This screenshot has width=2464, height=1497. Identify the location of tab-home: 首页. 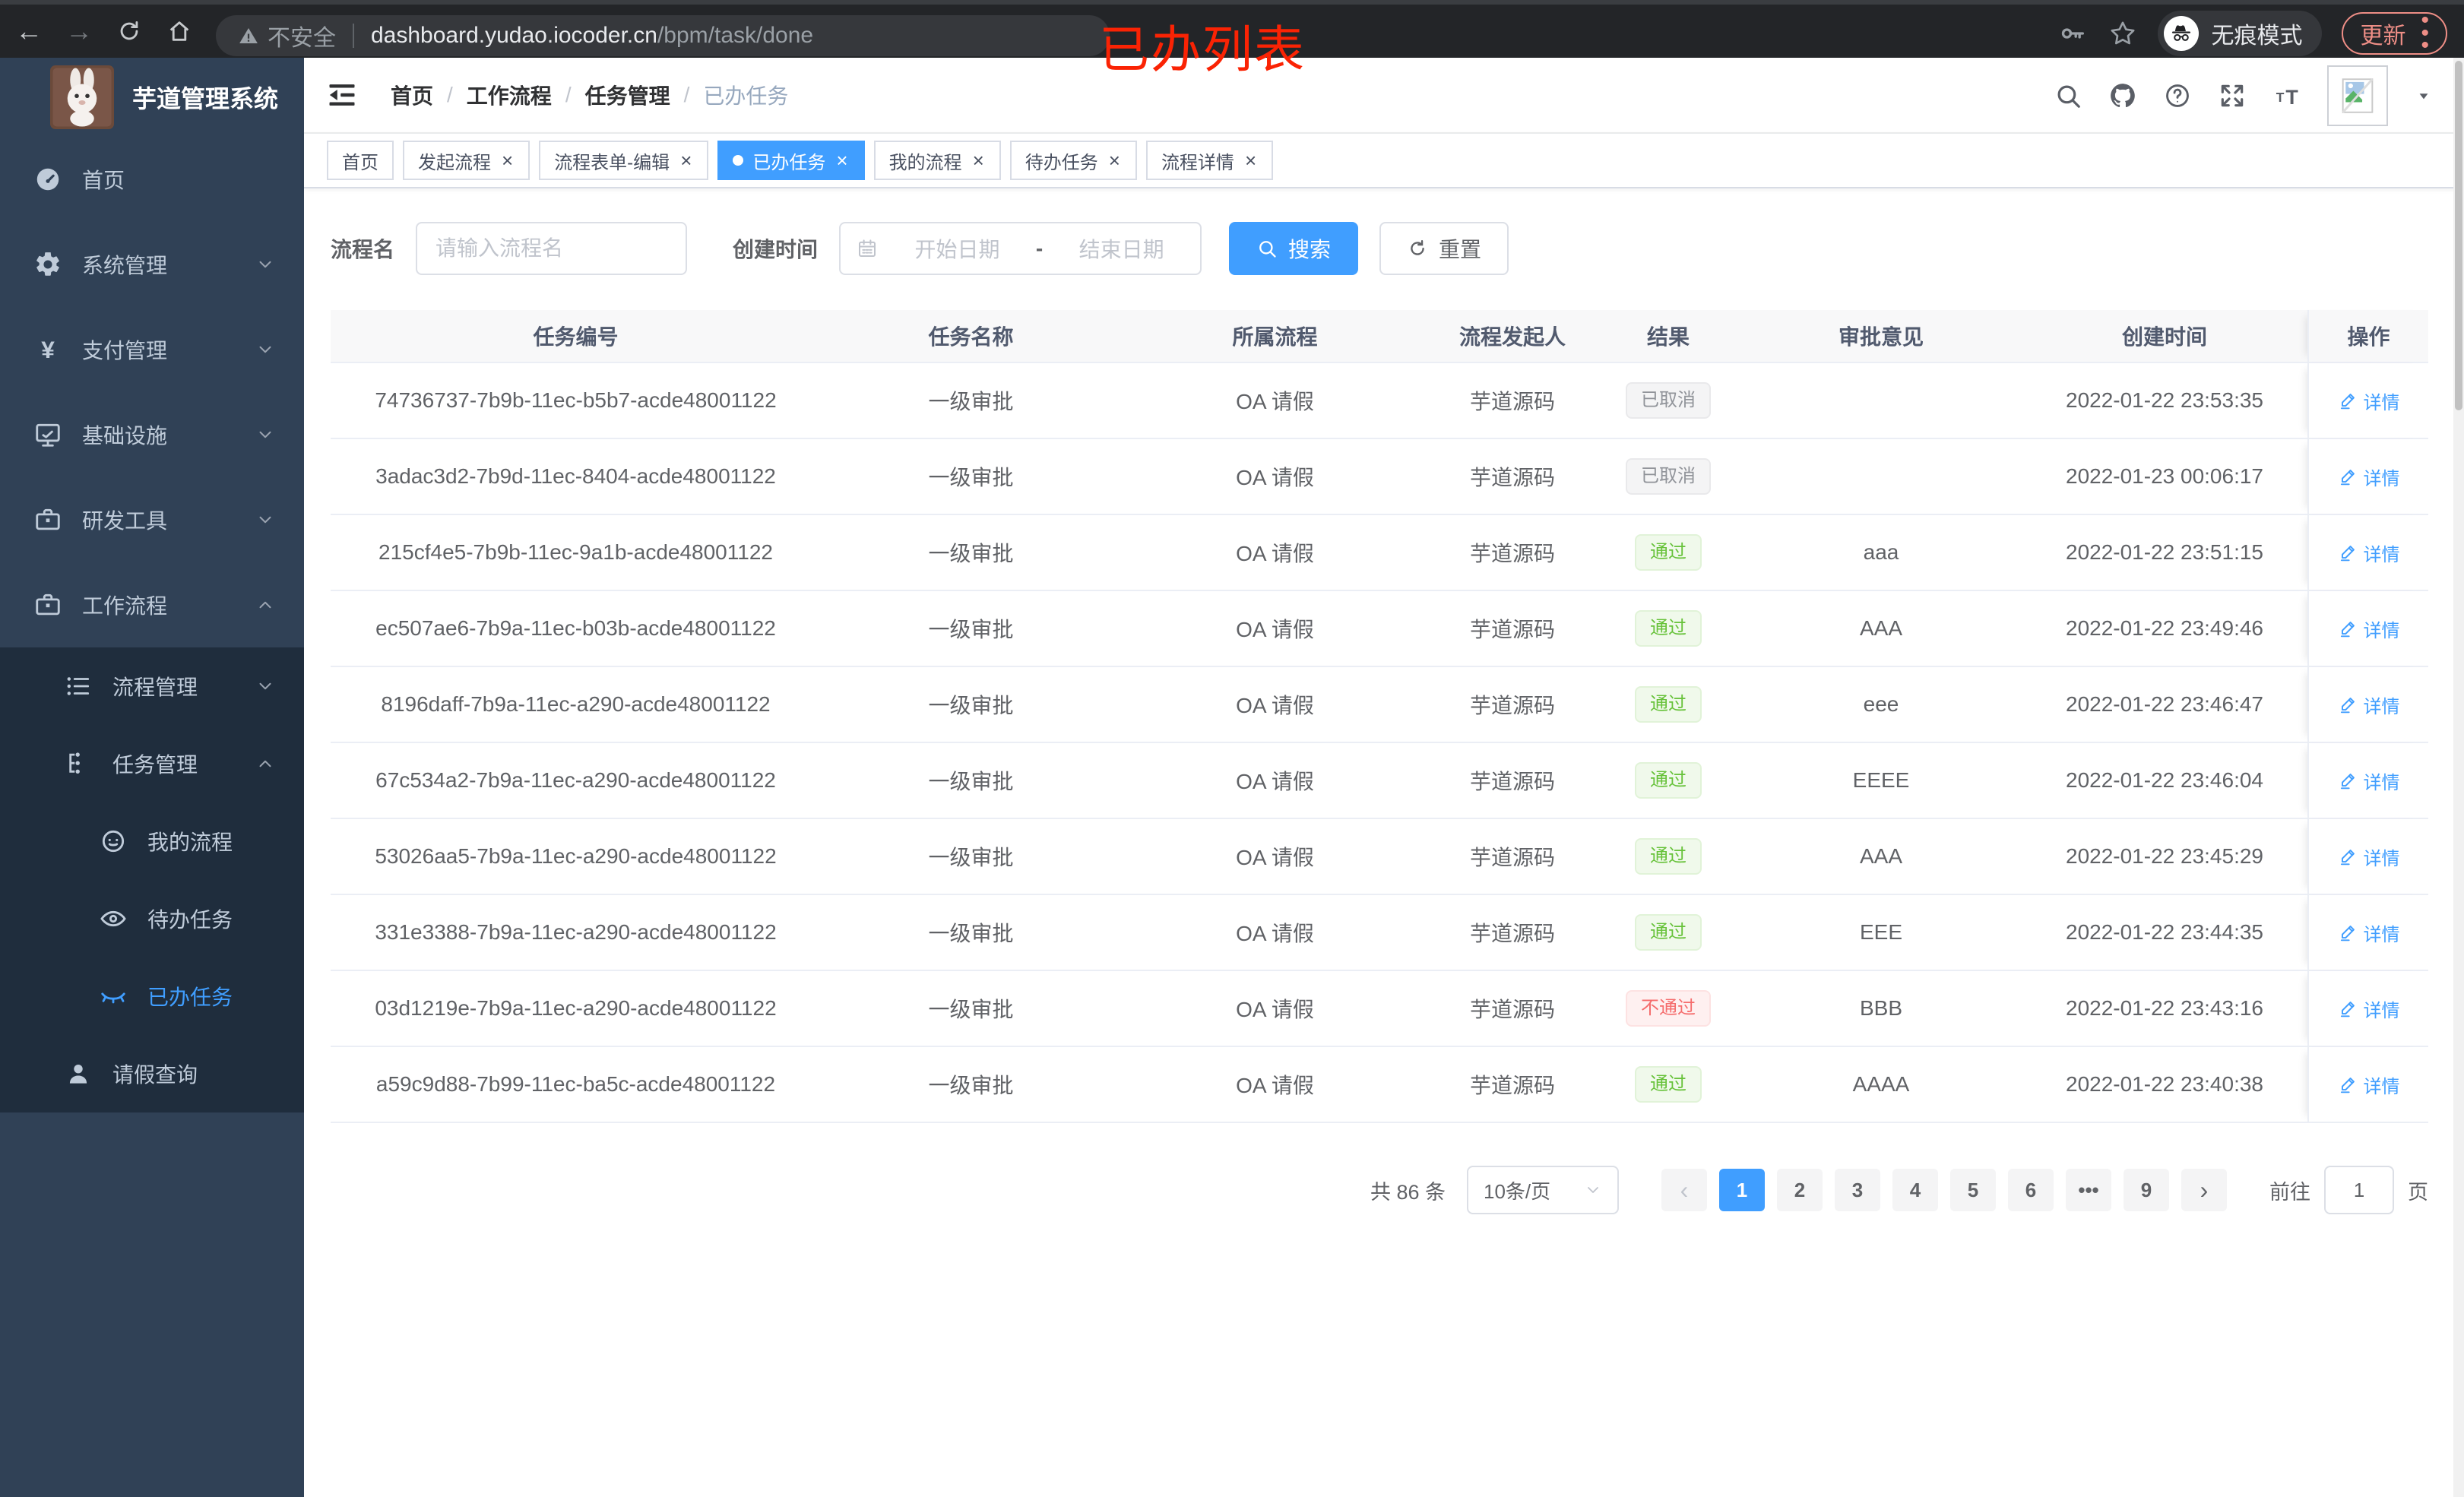
(360, 160).